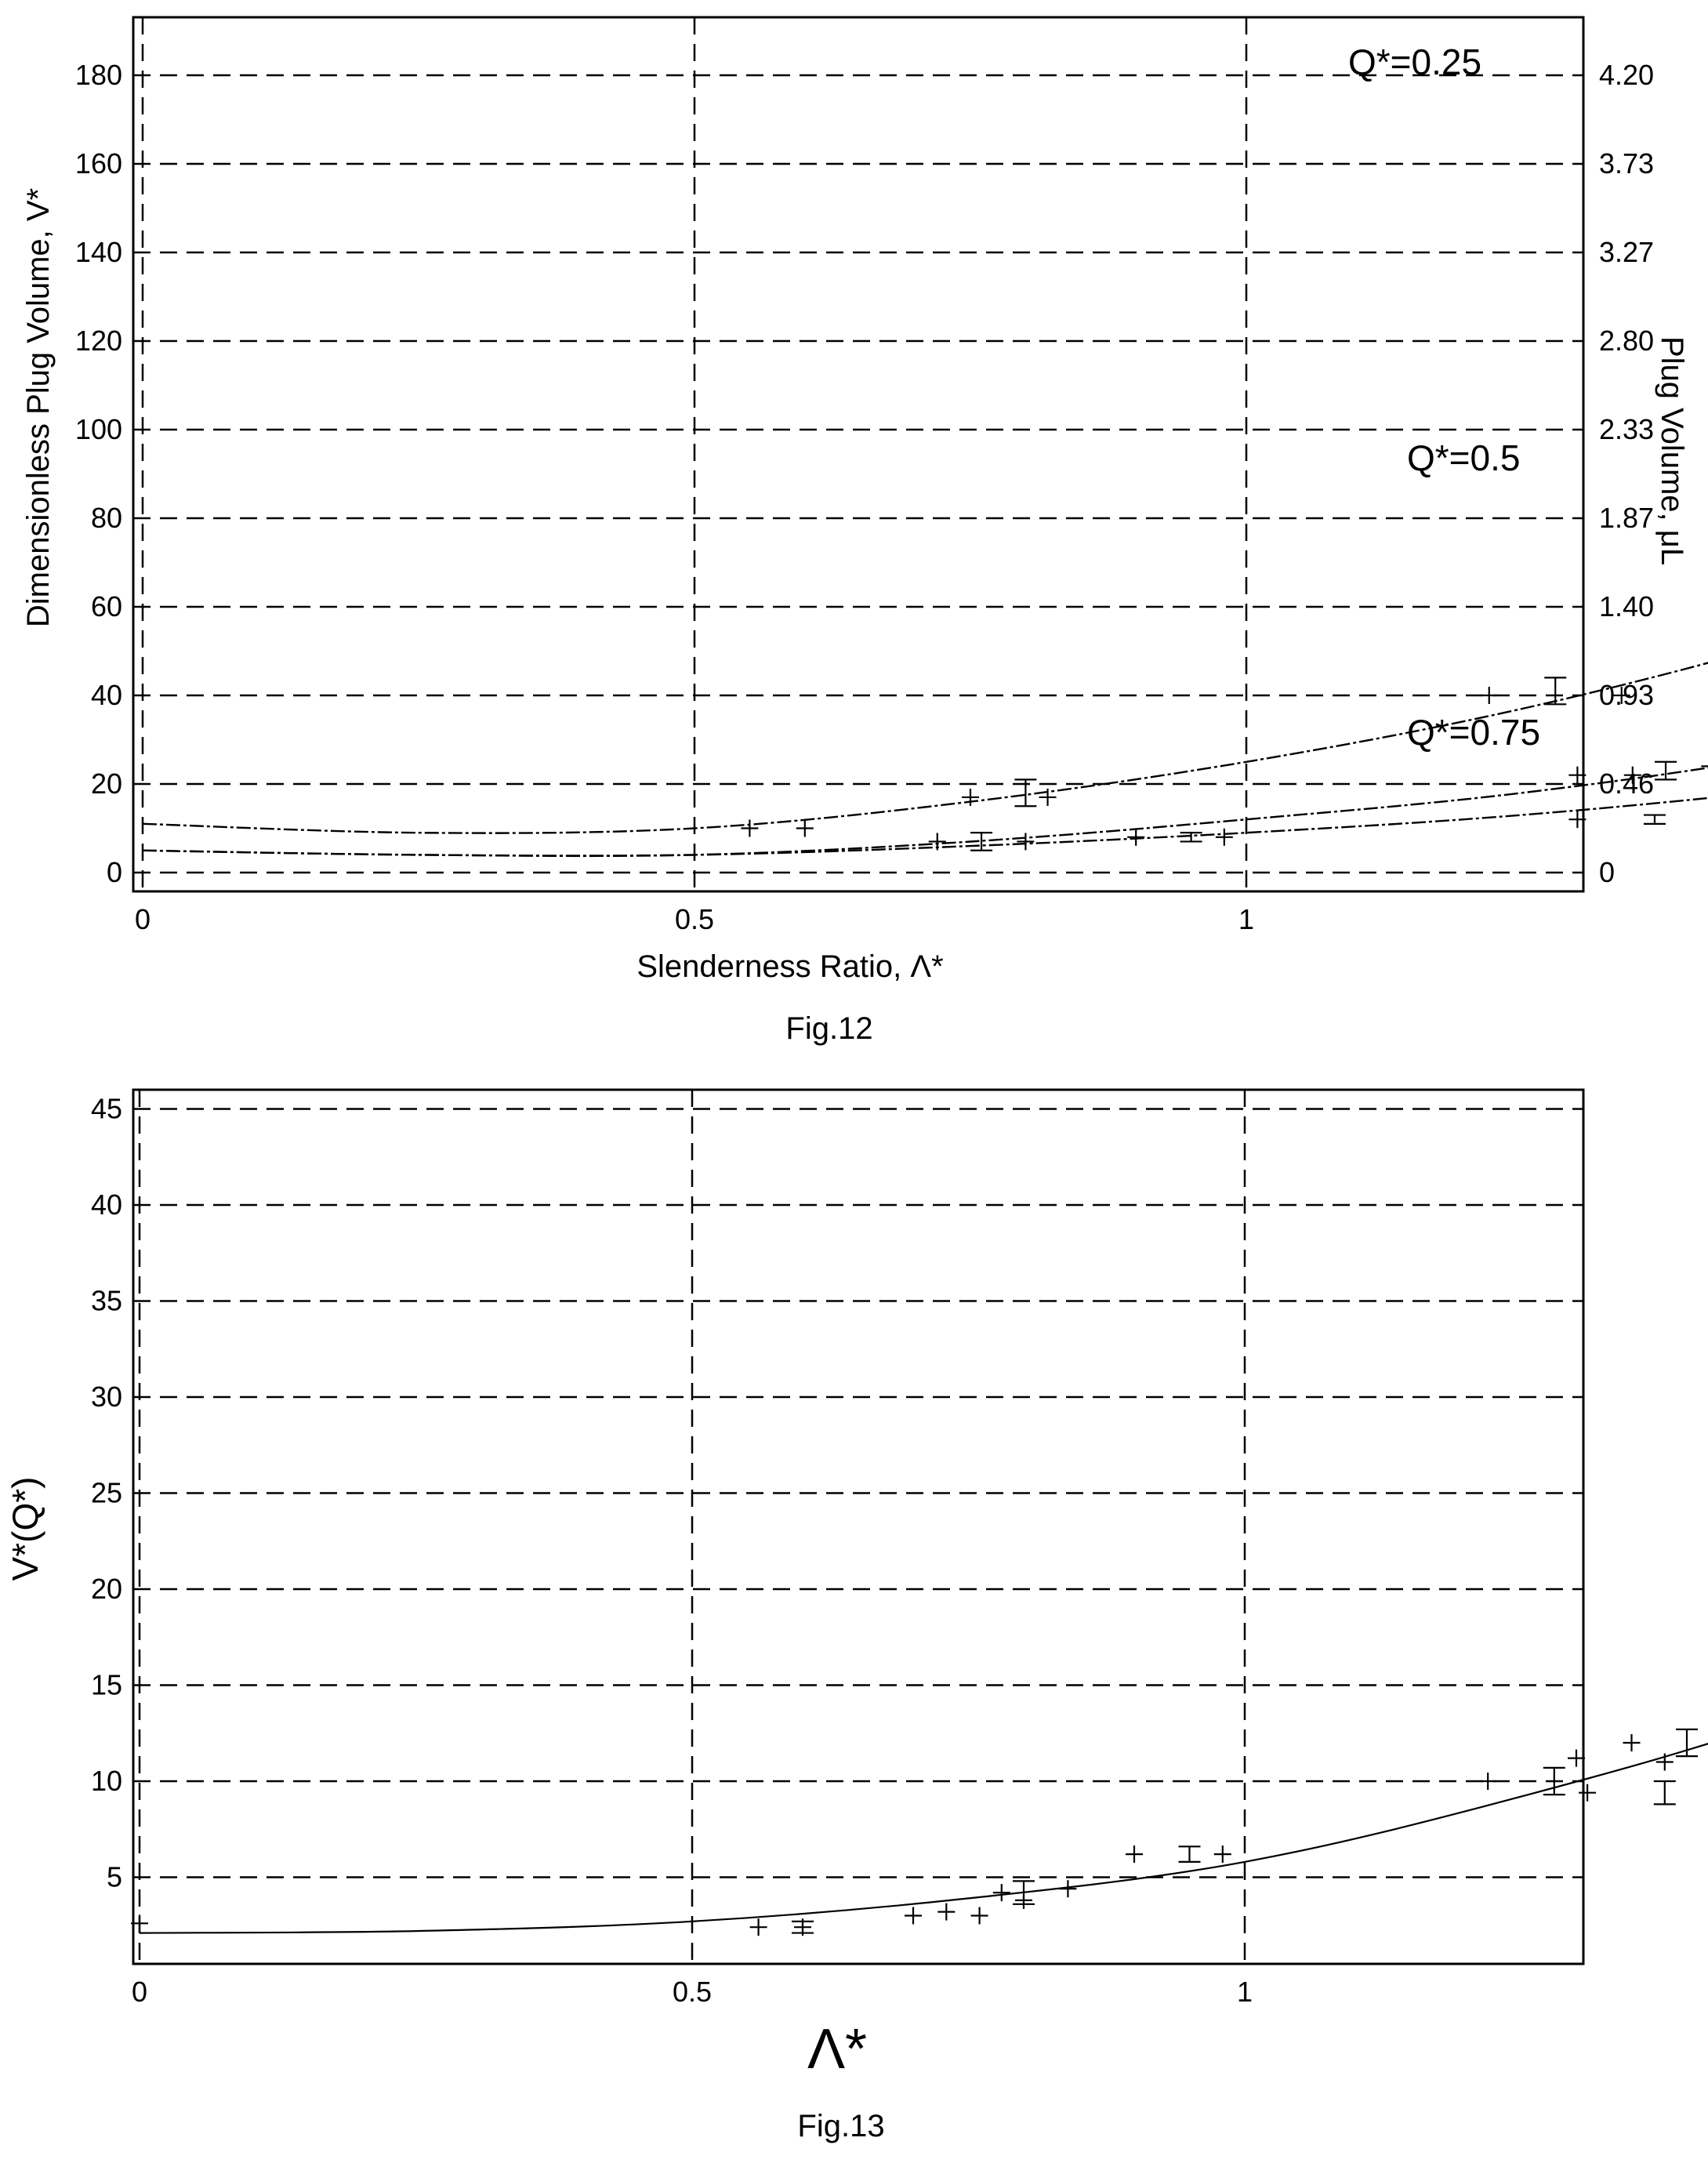  Describe the element at coordinates (1414, 62) in the screenshot. I see `series-label: Q*=0.25` at that location.